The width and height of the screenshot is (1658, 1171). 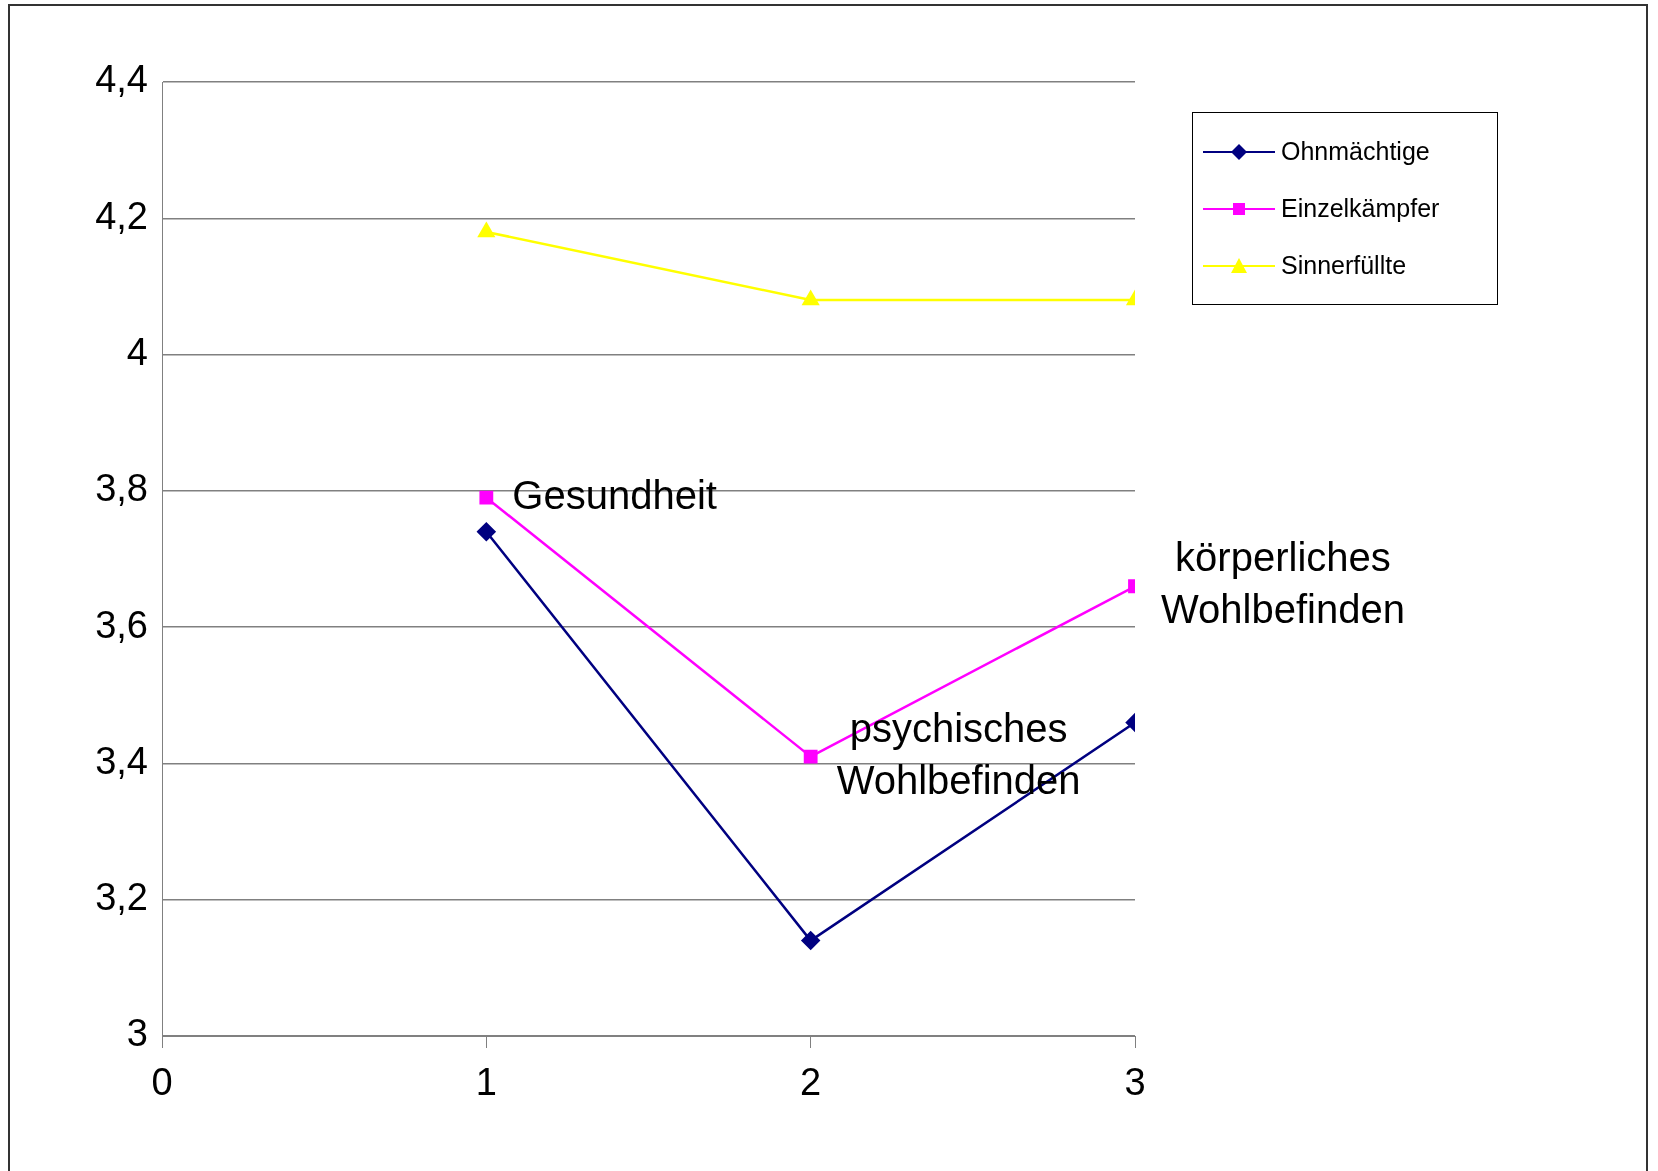 What do you see at coordinates (137, 352) in the screenshot?
I see `y-tick-label: 4` at bounding box center [137, 352].